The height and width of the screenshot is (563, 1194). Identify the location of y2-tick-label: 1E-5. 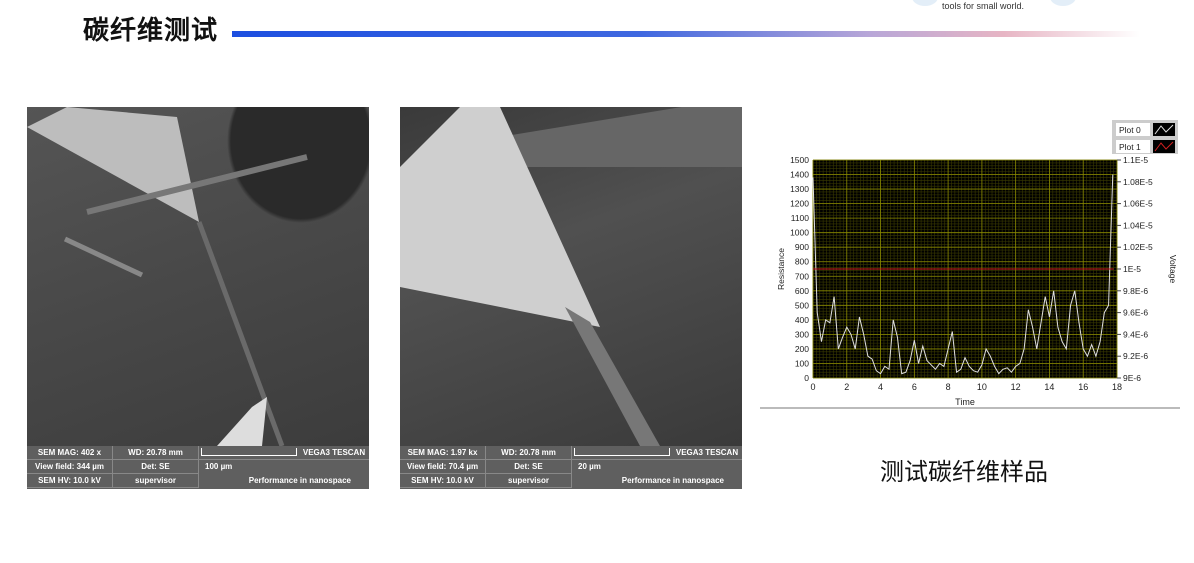
(1132, 269).